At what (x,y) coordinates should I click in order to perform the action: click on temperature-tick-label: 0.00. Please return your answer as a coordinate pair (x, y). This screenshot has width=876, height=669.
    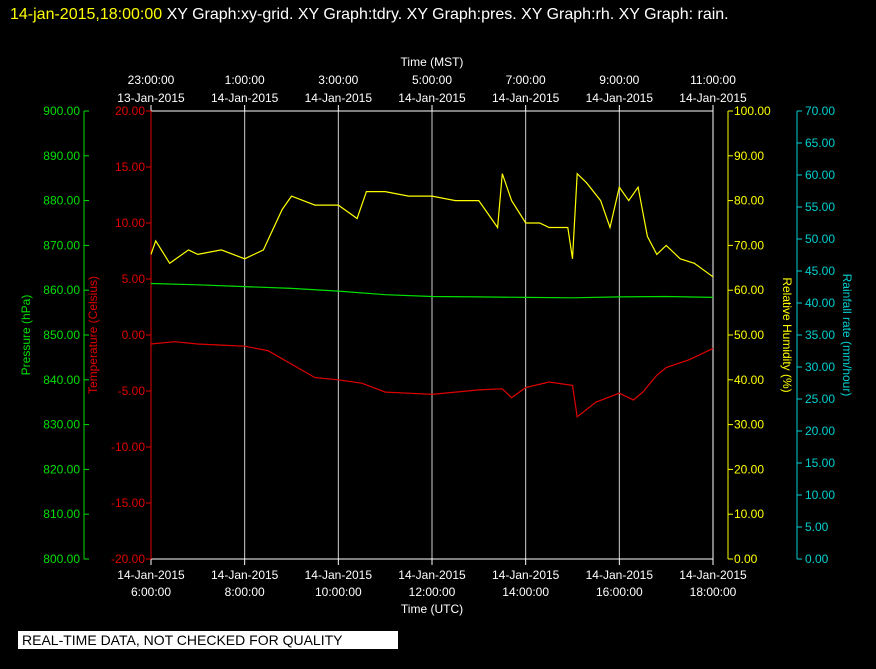
    Looking at the image, I should click on (134, 335).